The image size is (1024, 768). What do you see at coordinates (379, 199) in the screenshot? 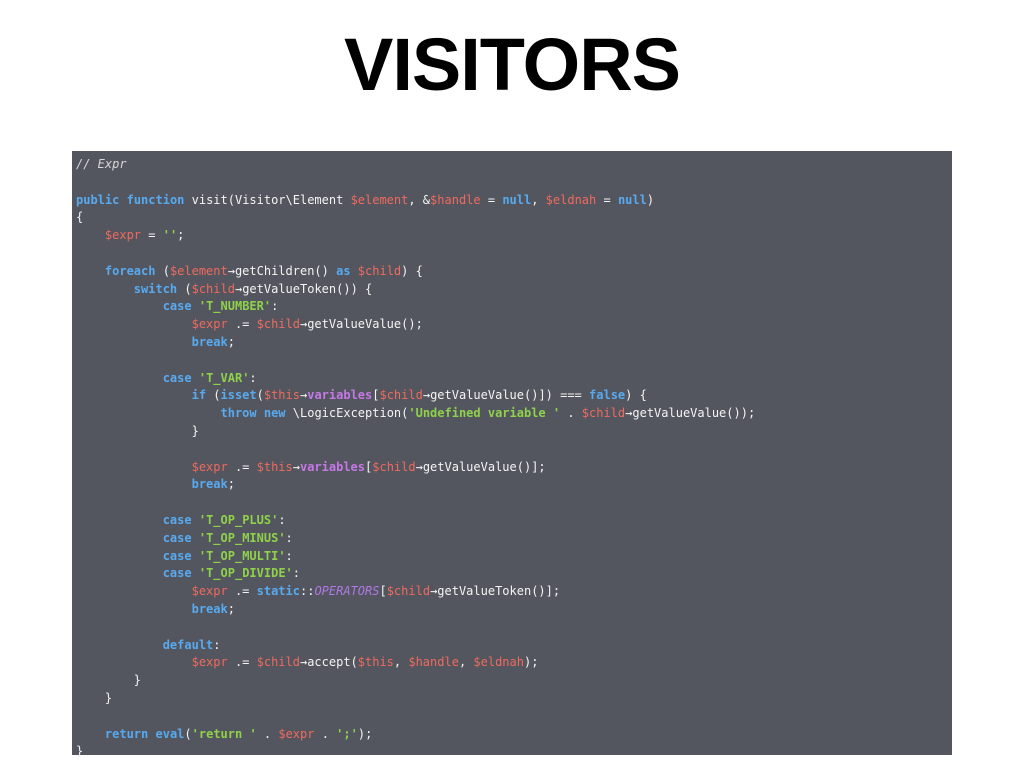
I see `code-token: $element` at bounding box center [379, 199].